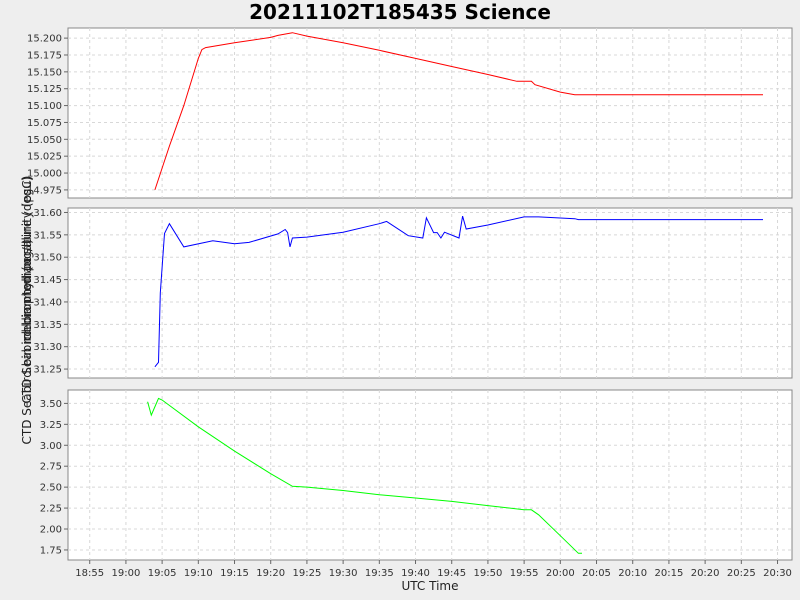 Image resolution: width=800 pixels, height=600 pixels. I want to click on y-tick-label: 31.30, so click(47, 347).